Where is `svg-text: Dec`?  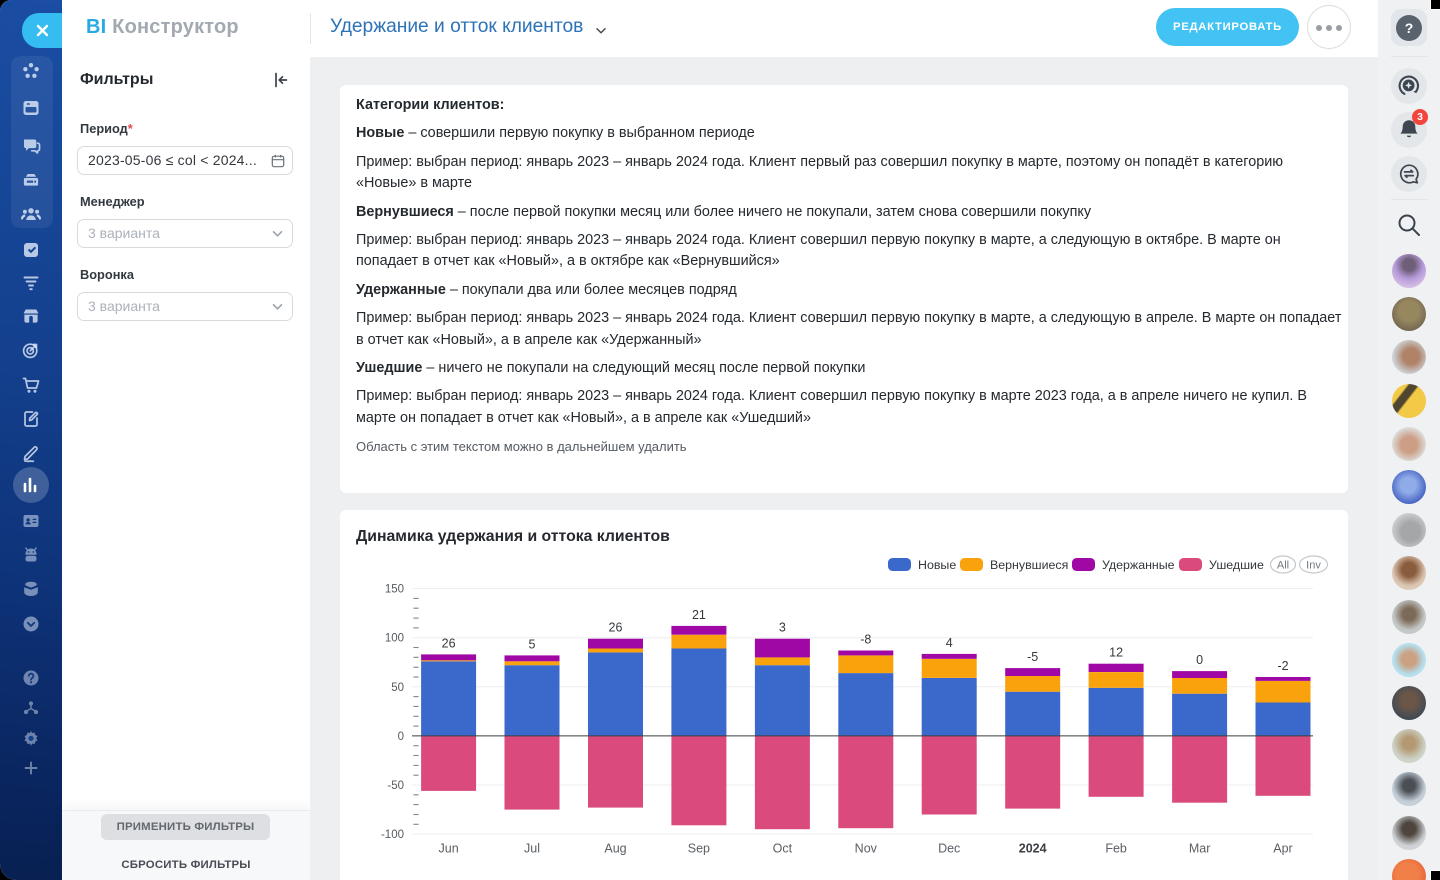 svg-text: Dec is located at coordinates (949, 849).